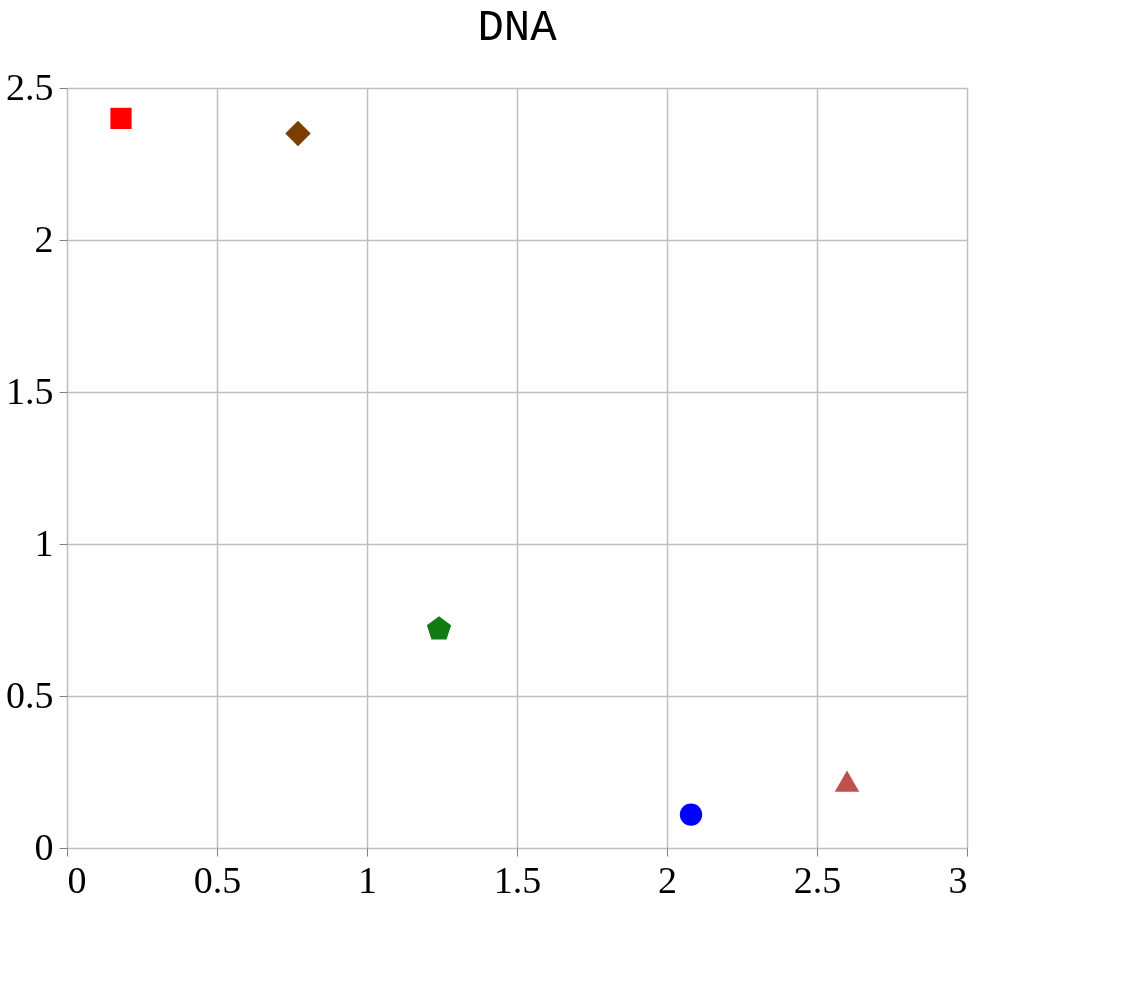 The width and height of the screenshot is (1142, 994). What do you see at coordinates (367, 879) in the screenshot?
I see `x-tick-label: 1` at bounding box center [367, 879].